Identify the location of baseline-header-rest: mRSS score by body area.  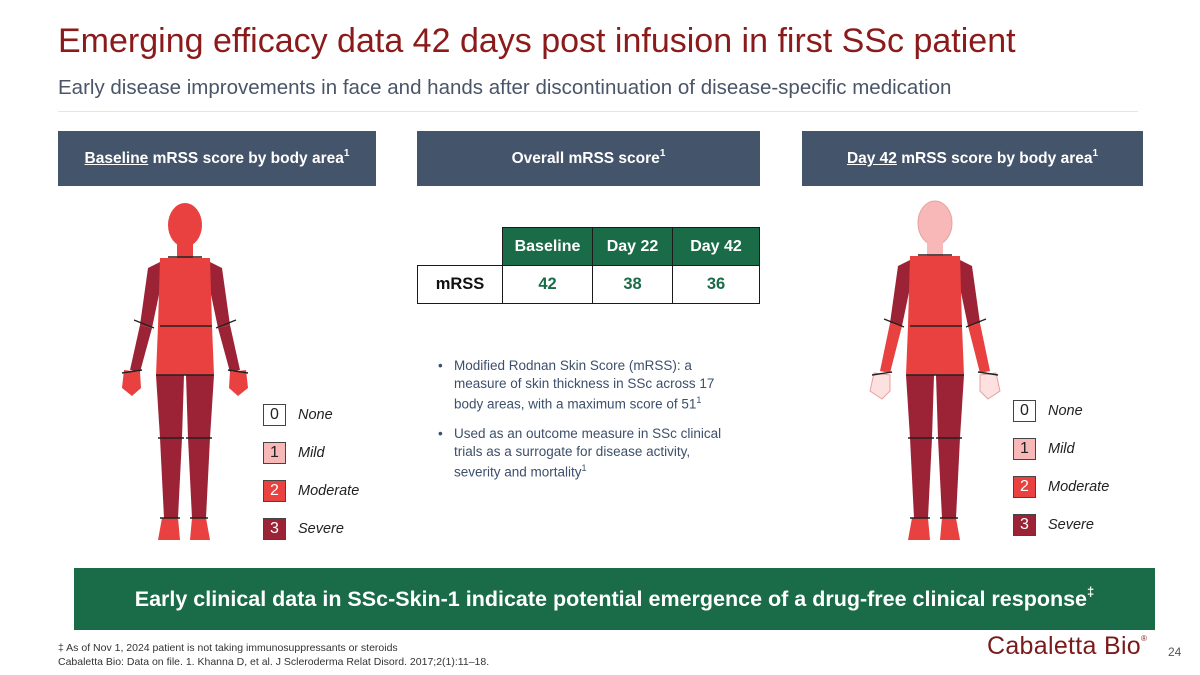
(246, 159).